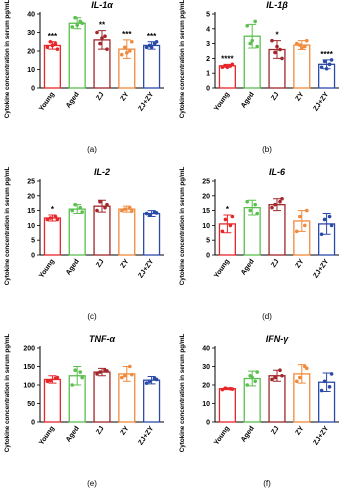  Describe the element at coordinates (92, 483) in the screenshot. I see `panel-label: (e)` at that location.